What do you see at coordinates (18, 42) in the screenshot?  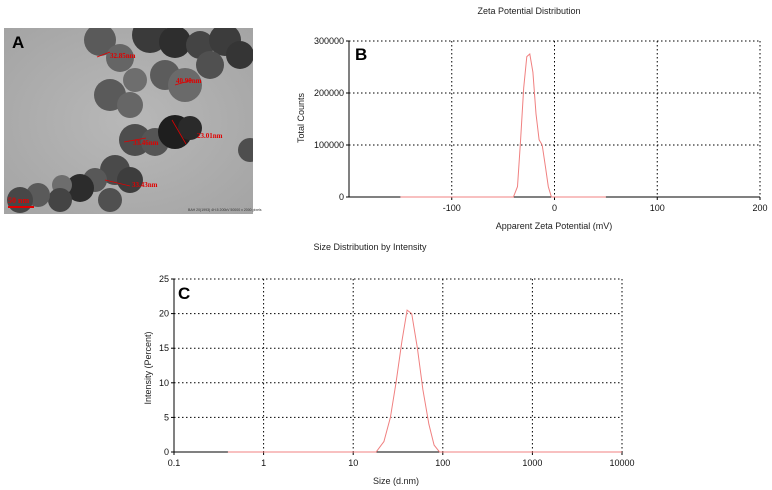 I see `panel-letter-a: A` at bounding box center [18, 42].